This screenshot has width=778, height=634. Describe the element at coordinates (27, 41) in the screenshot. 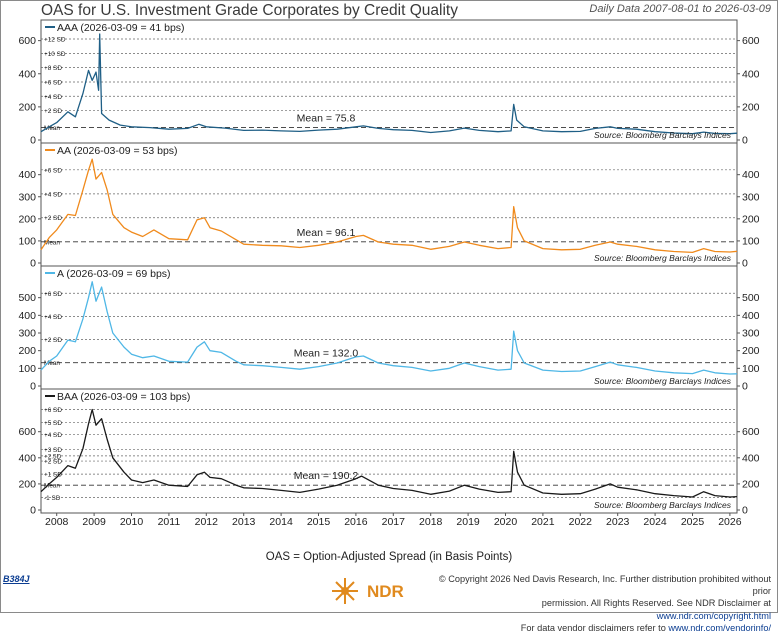

I see `y-tick-left: 600` at that location.